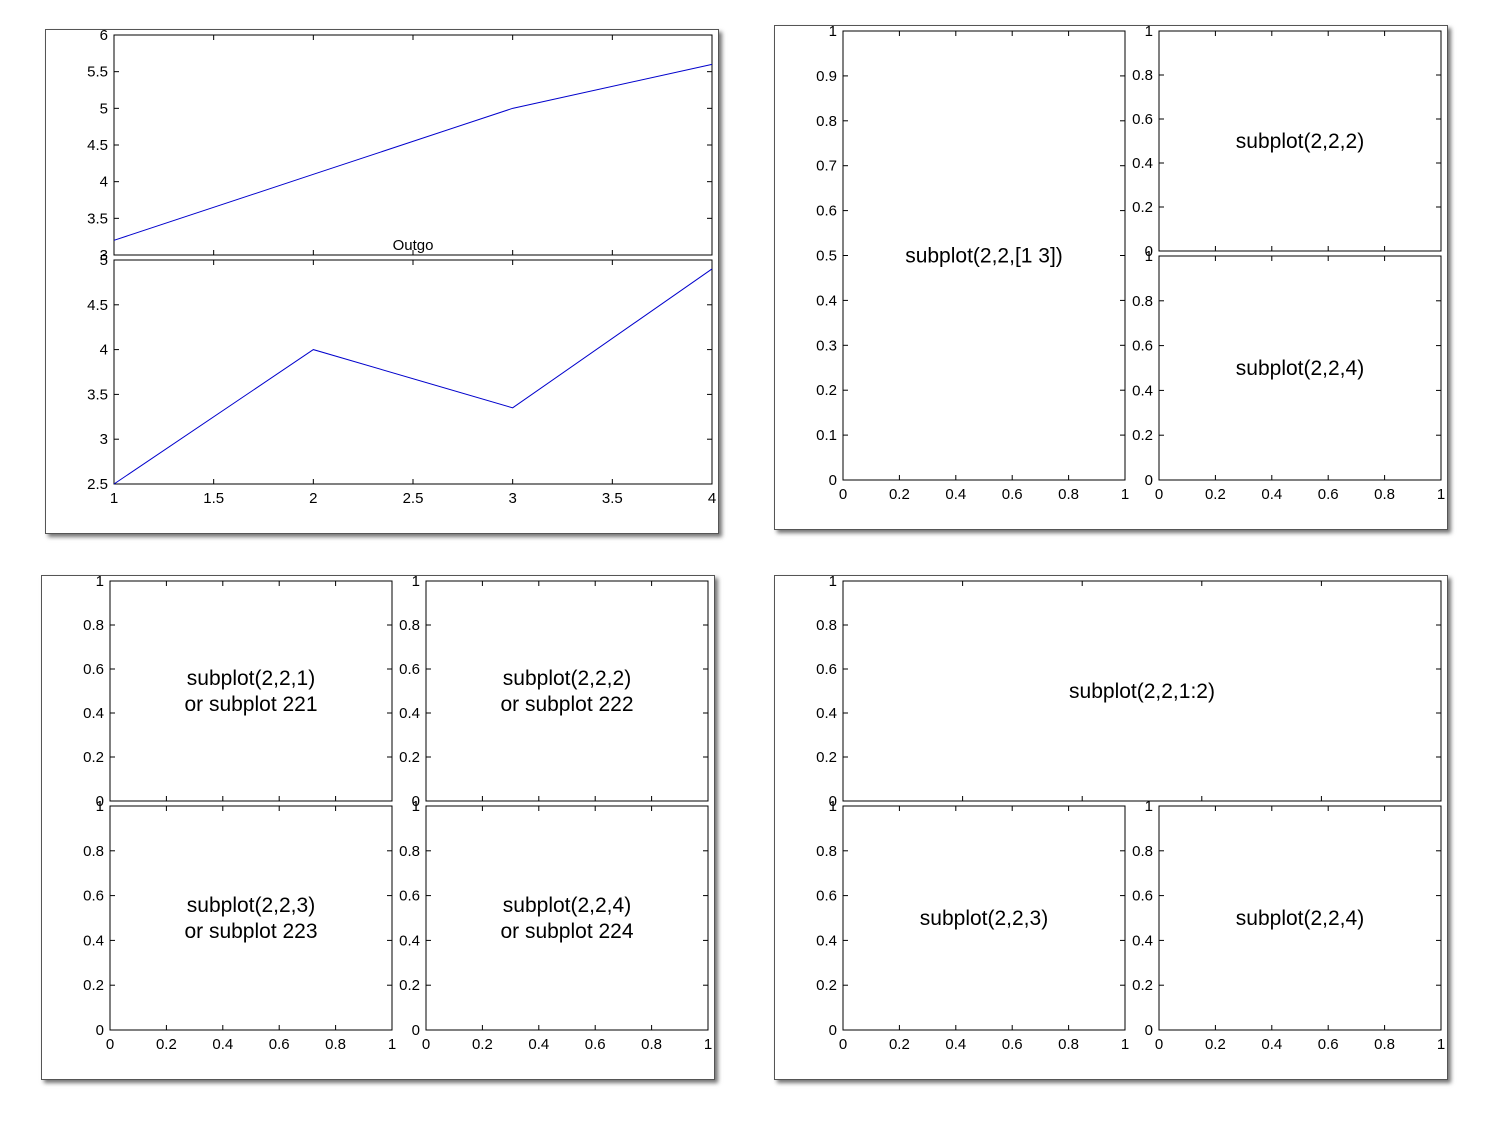  What do you see at coordinates (416, 806) in the screenshot?
I see `ytick-label-p2a3-5: 1` at bounding box center [416, 806].